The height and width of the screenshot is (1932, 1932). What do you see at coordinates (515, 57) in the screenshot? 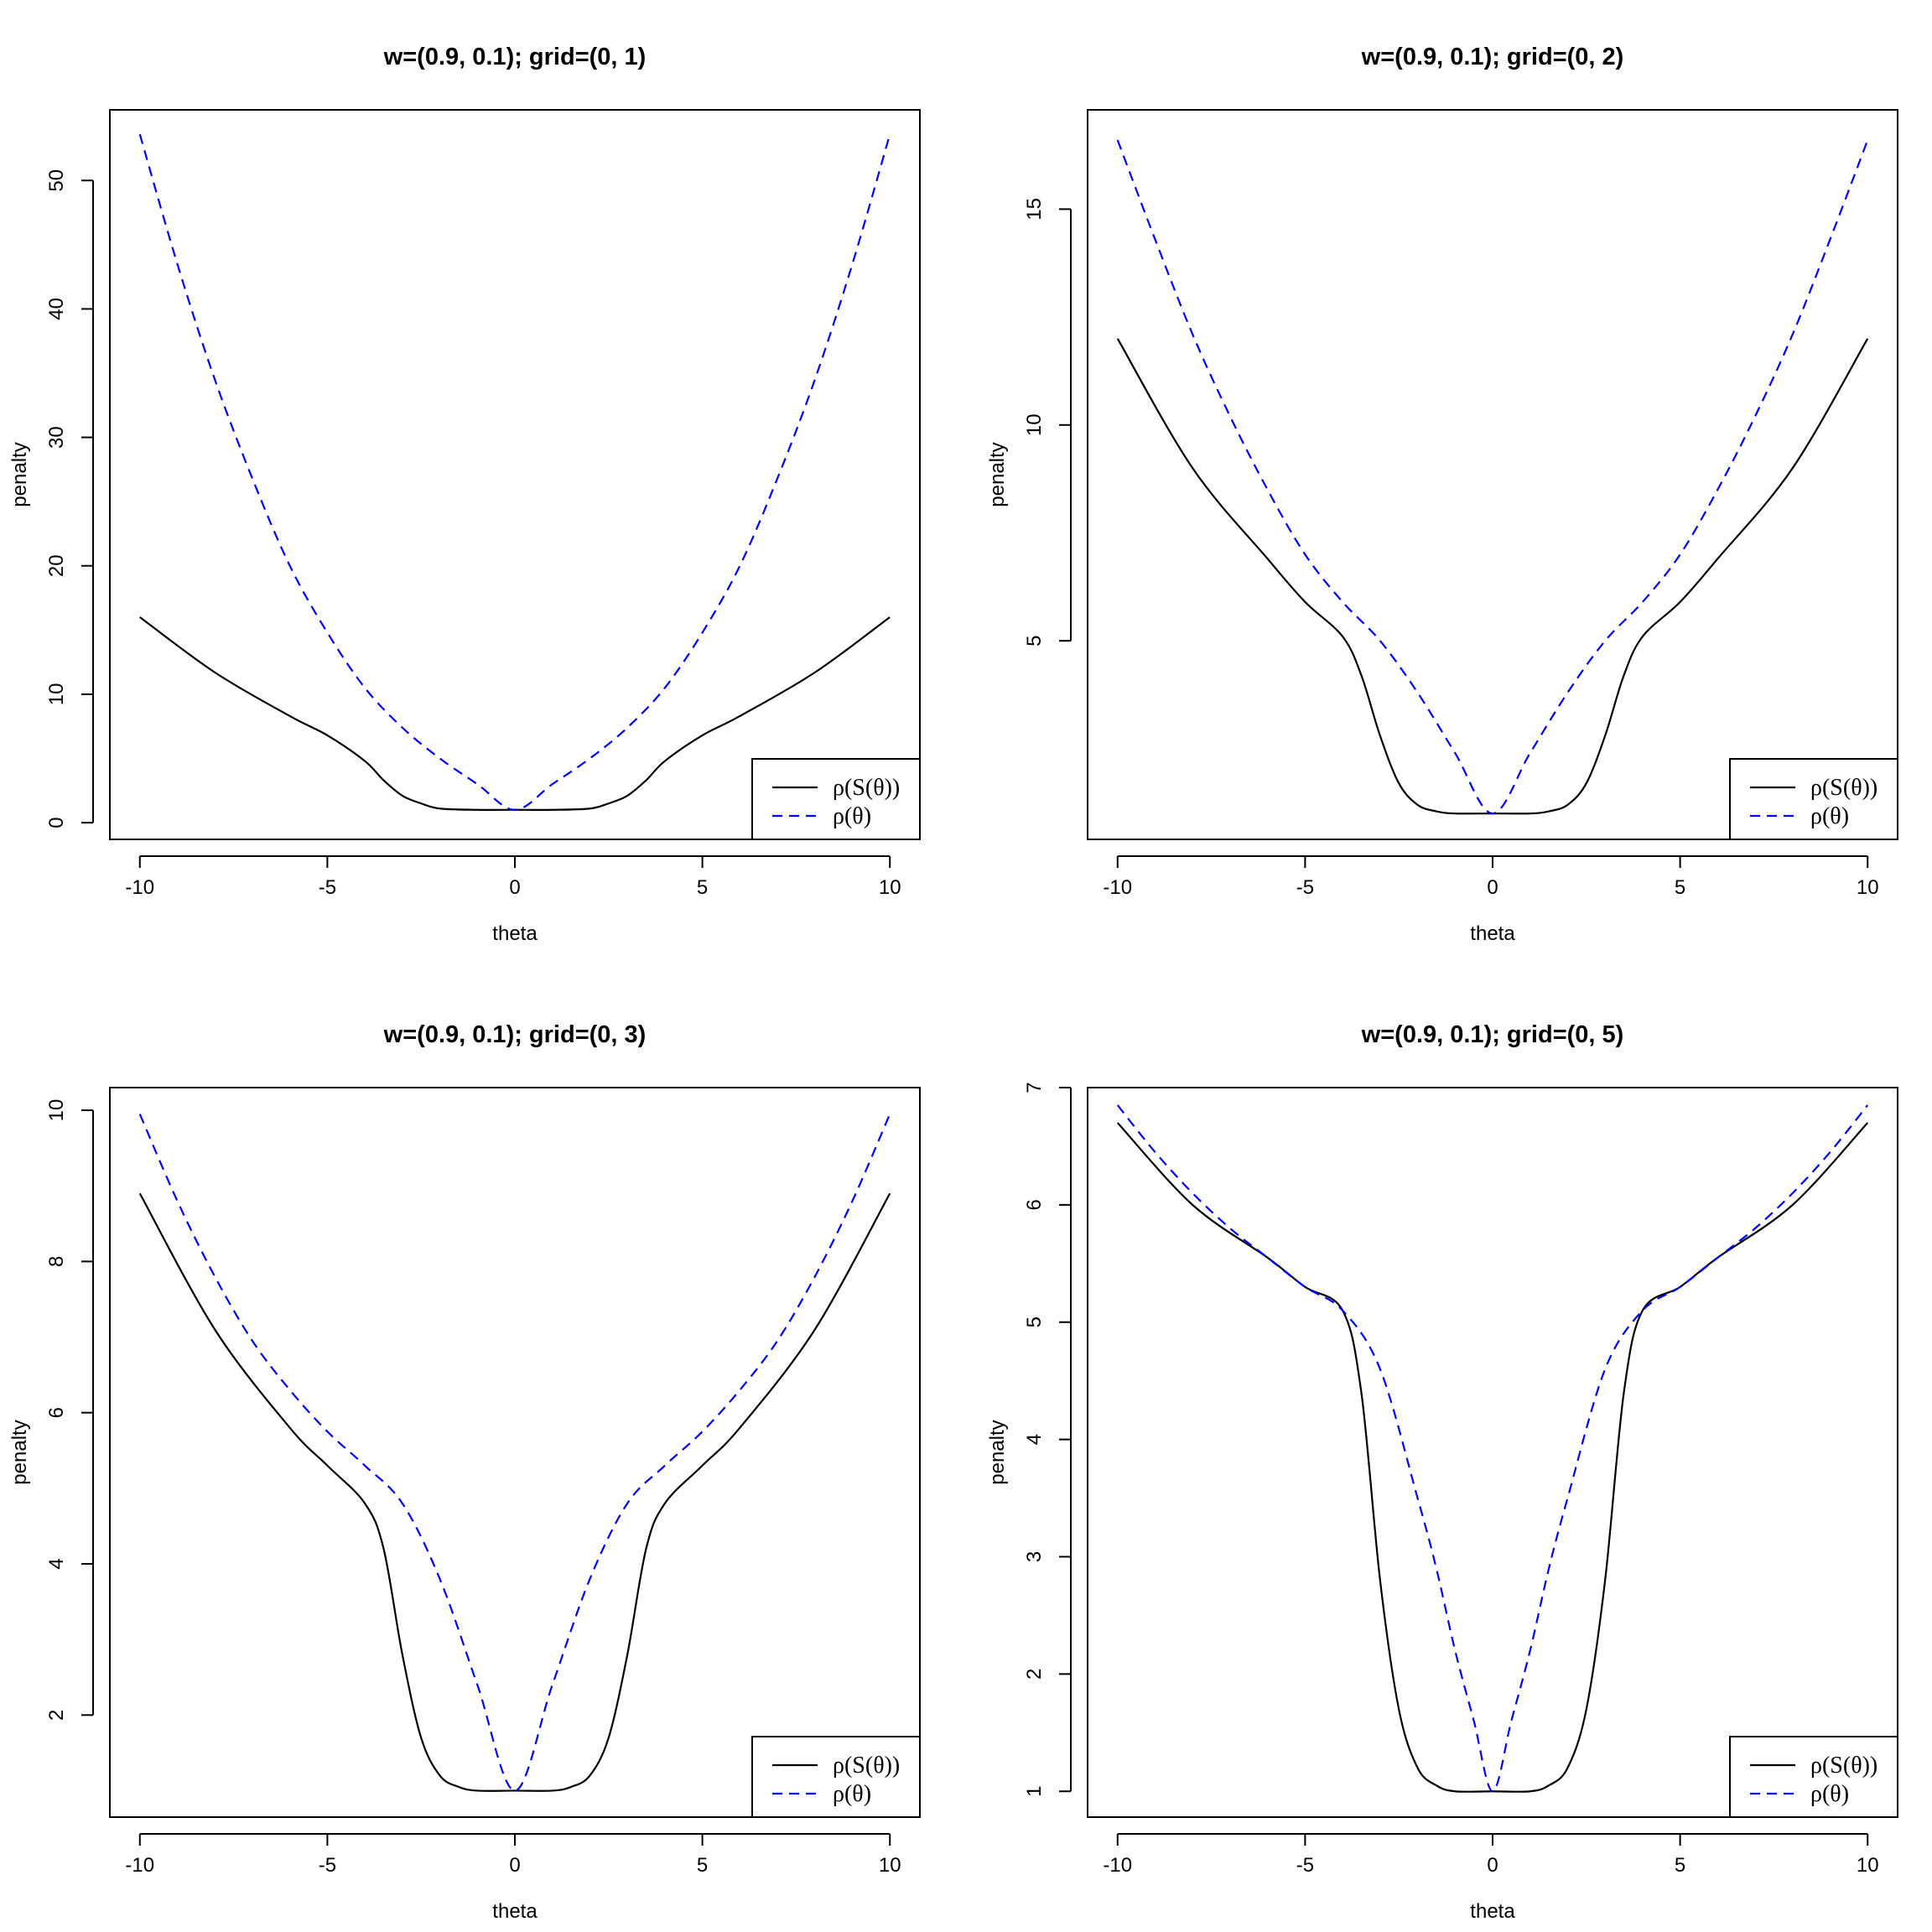
I see `chart-title: w=(0.9, 0.1); grid=(0, 1)` at bounding box center [515, 57].